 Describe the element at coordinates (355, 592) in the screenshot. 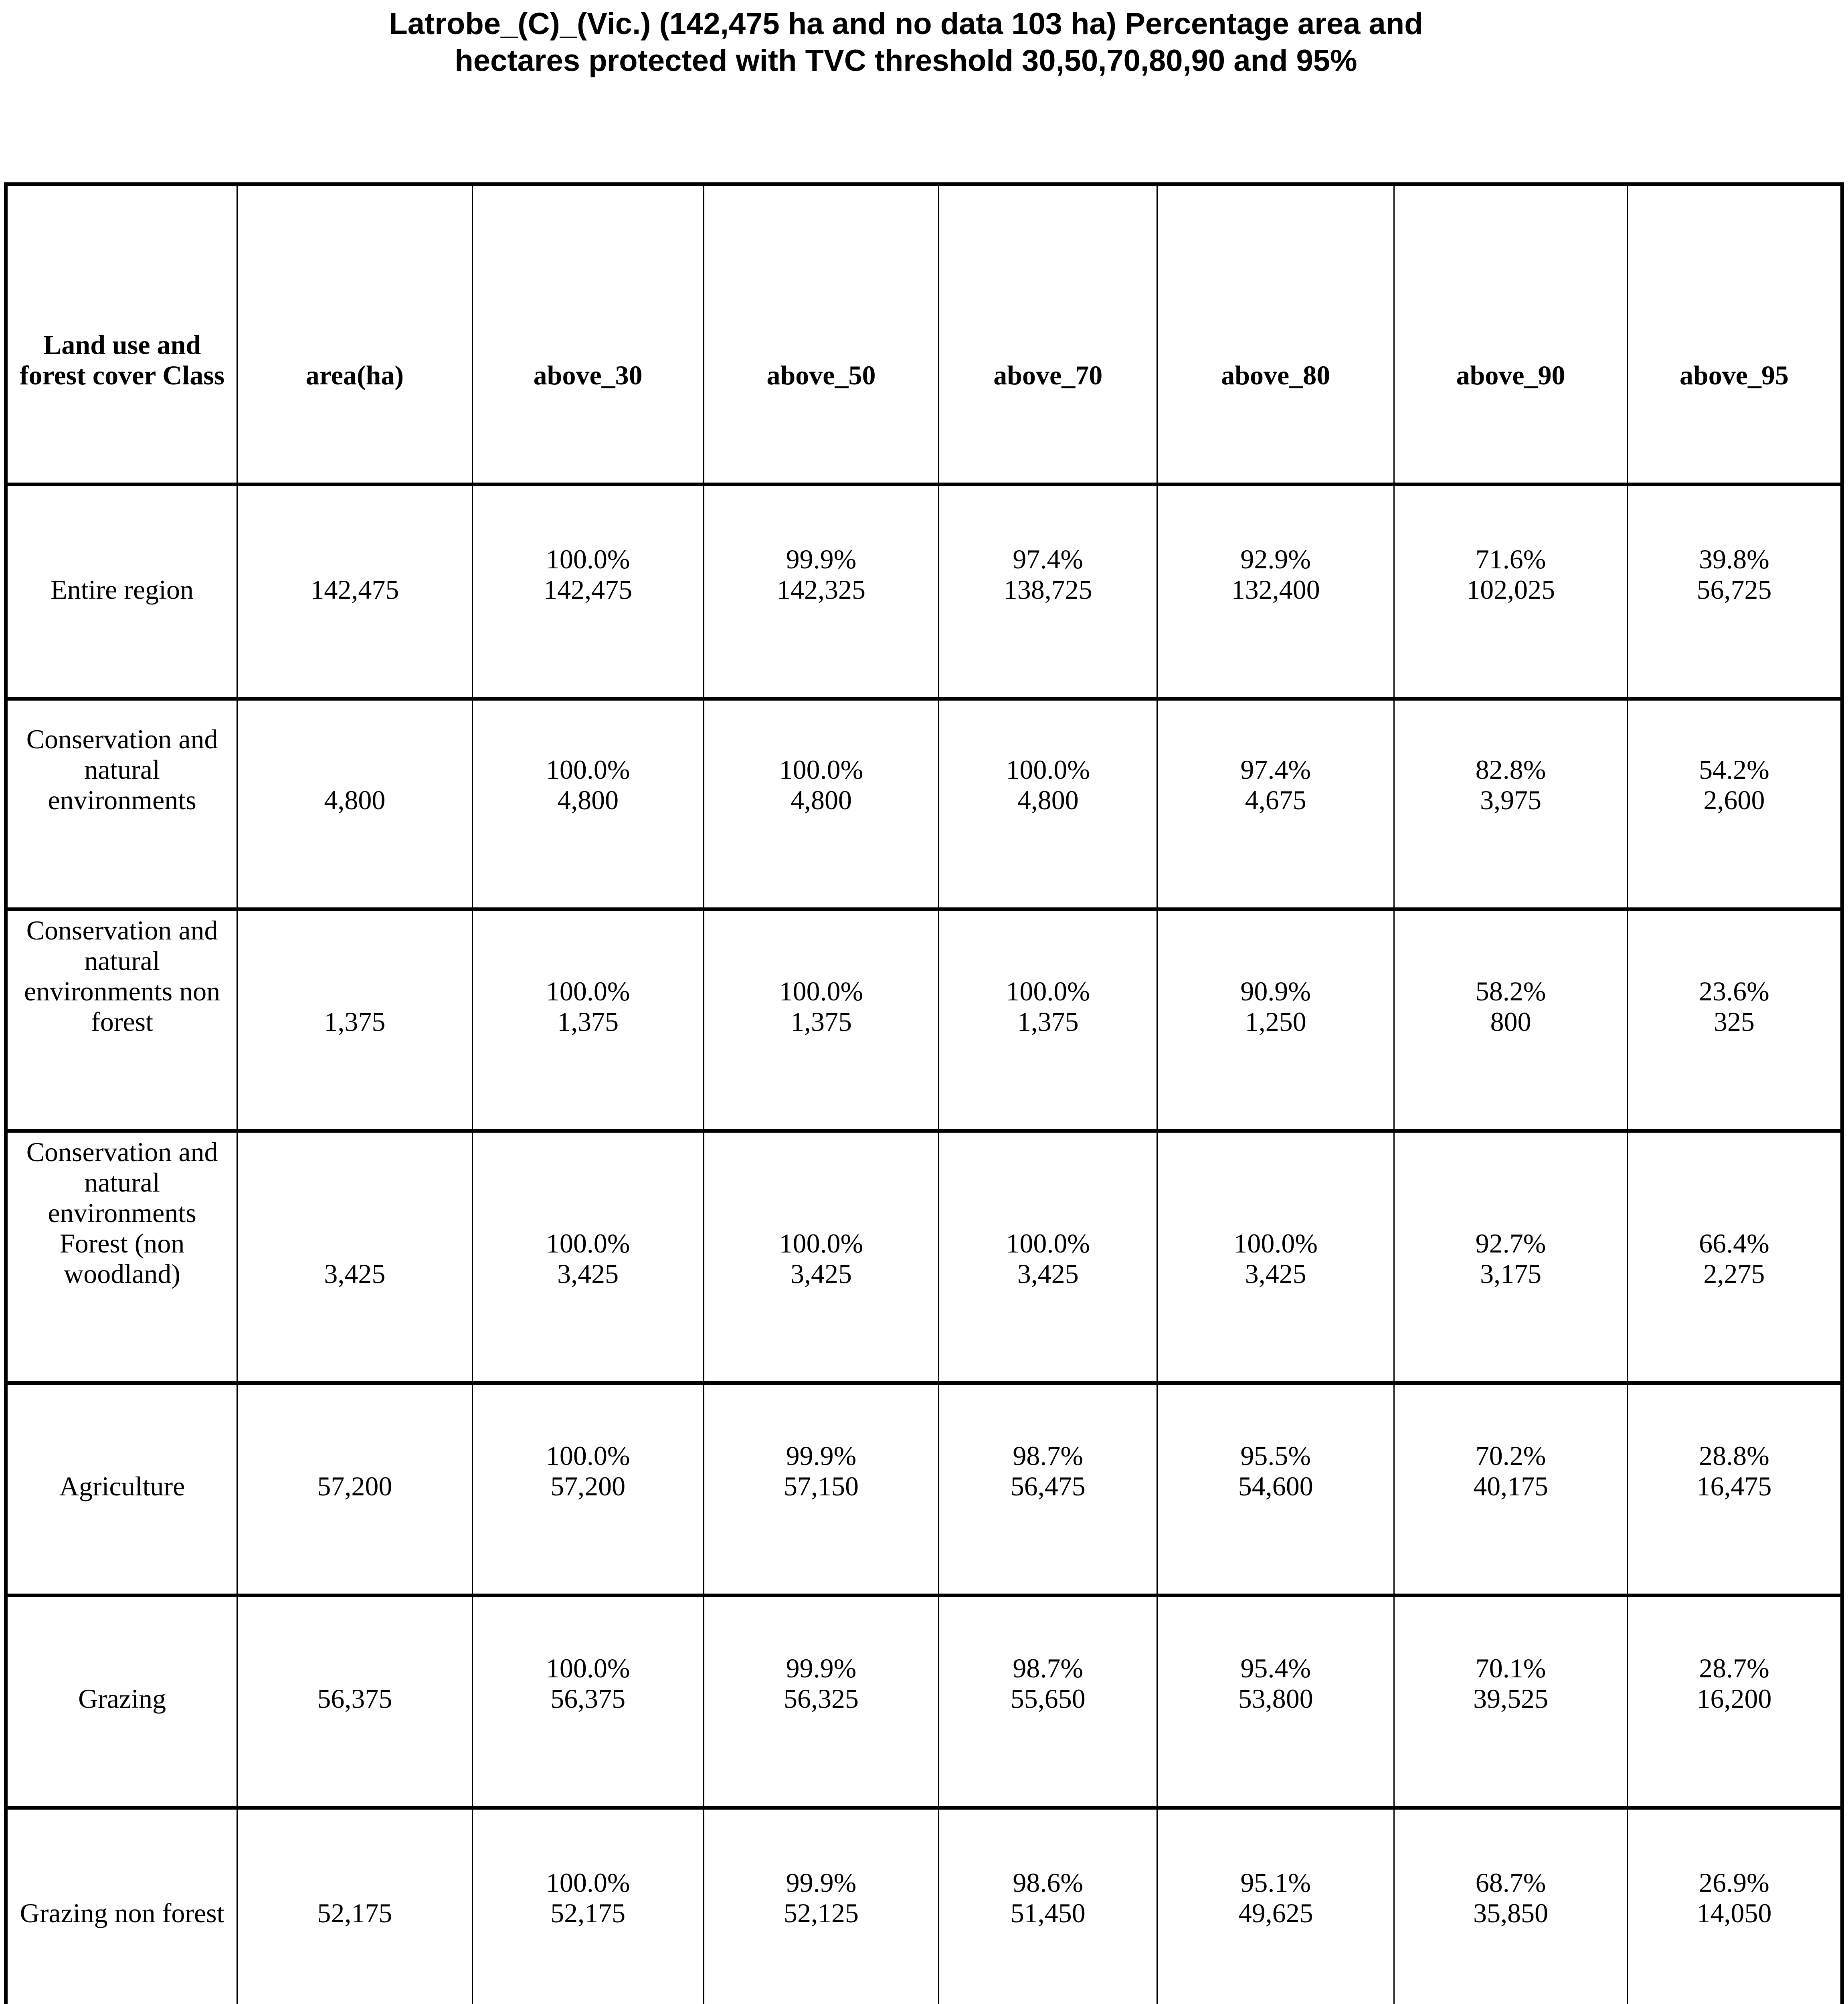

I see `area-cell: 142,475` at that location.